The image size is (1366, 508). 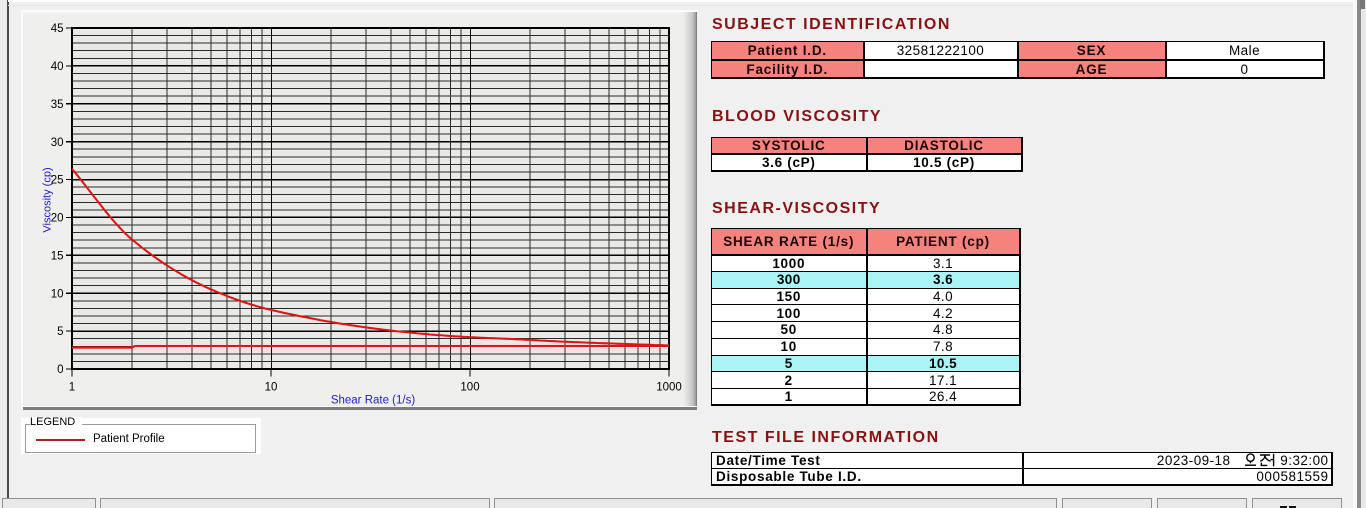 What do you see at coordinates (57, 105) in the screenshot?
I see `svg-text: 35` at bounding box center [57, 105].